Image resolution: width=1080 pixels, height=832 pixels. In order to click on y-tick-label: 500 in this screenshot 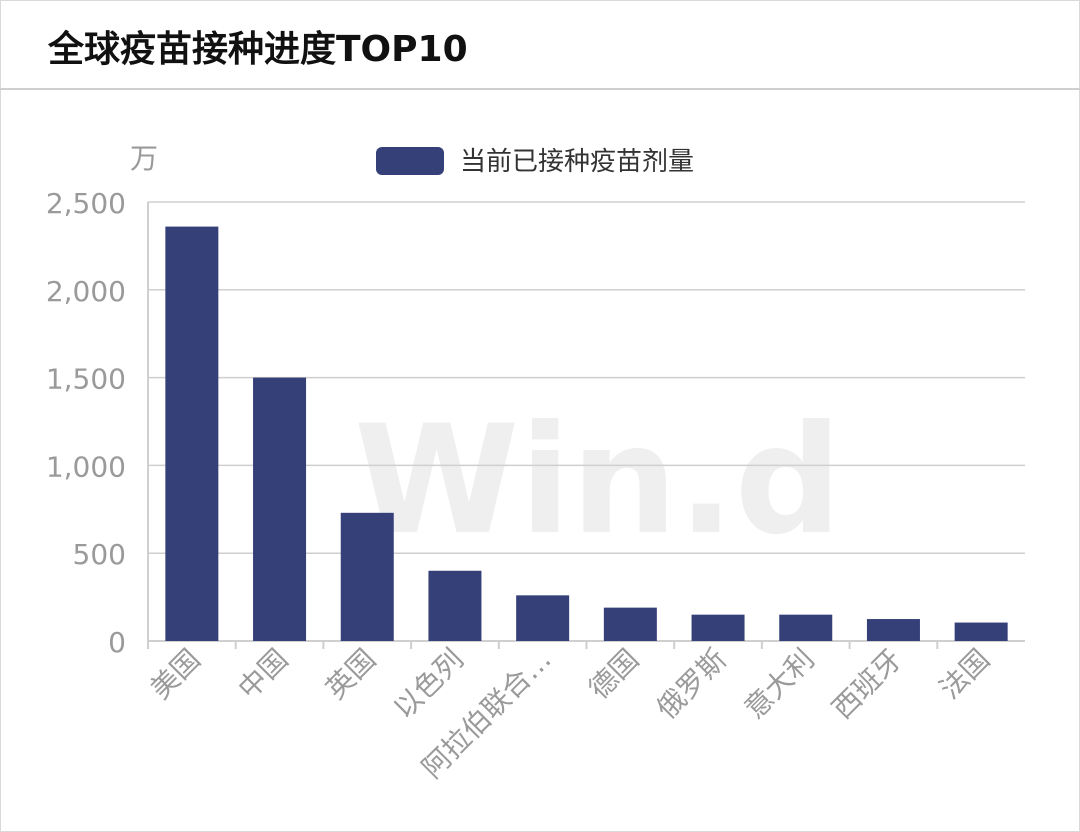, I will do `click(99, 554)`.